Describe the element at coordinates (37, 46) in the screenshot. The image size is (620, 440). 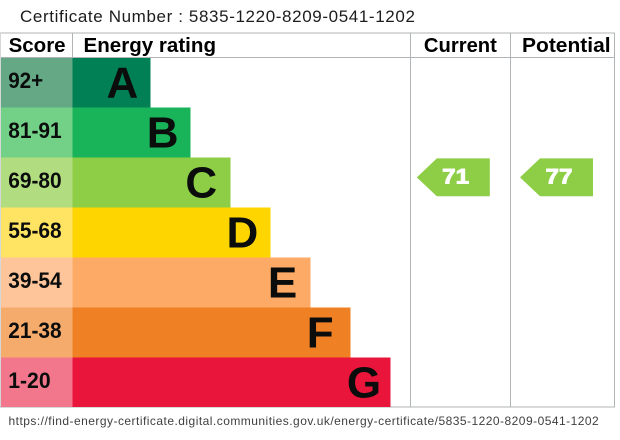
I see `svg-text: Score` at that location.